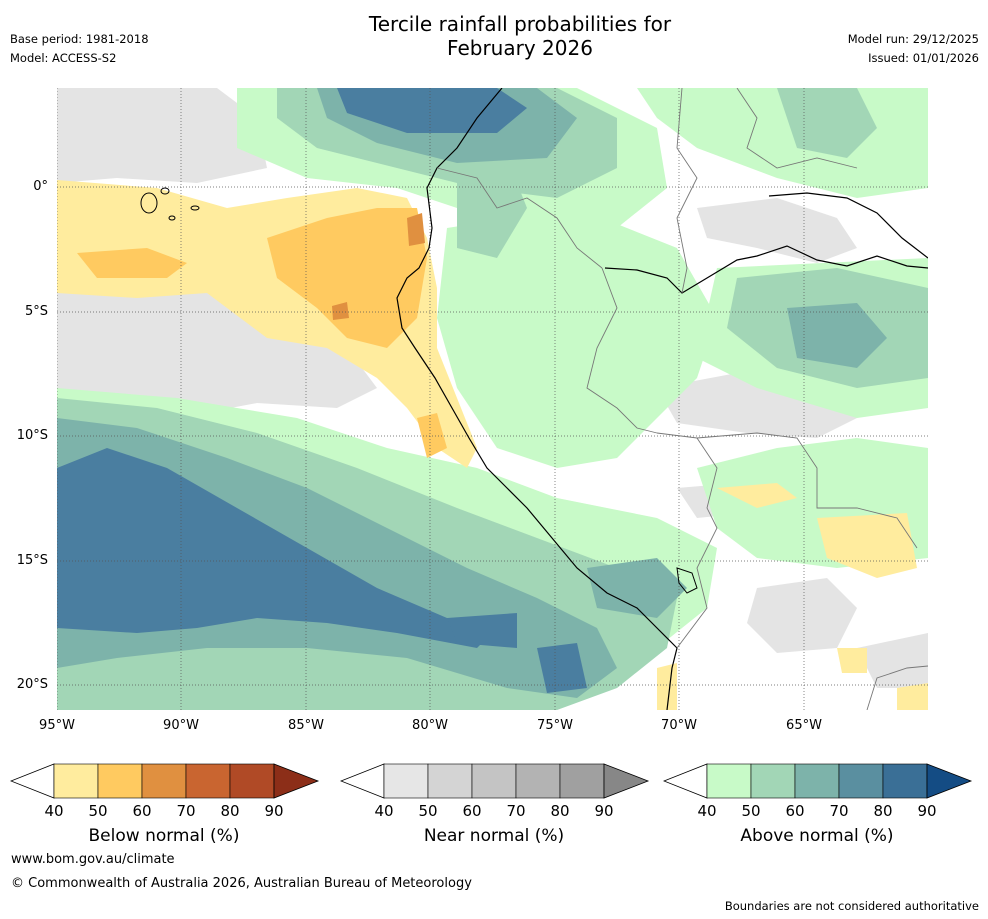 Image resolution: width=988 pixels, height=919 pixels. What do you see at coordinates (687, 580) in the screenshot?
I see `lake-titicaca` at bounding box center [687, 580].